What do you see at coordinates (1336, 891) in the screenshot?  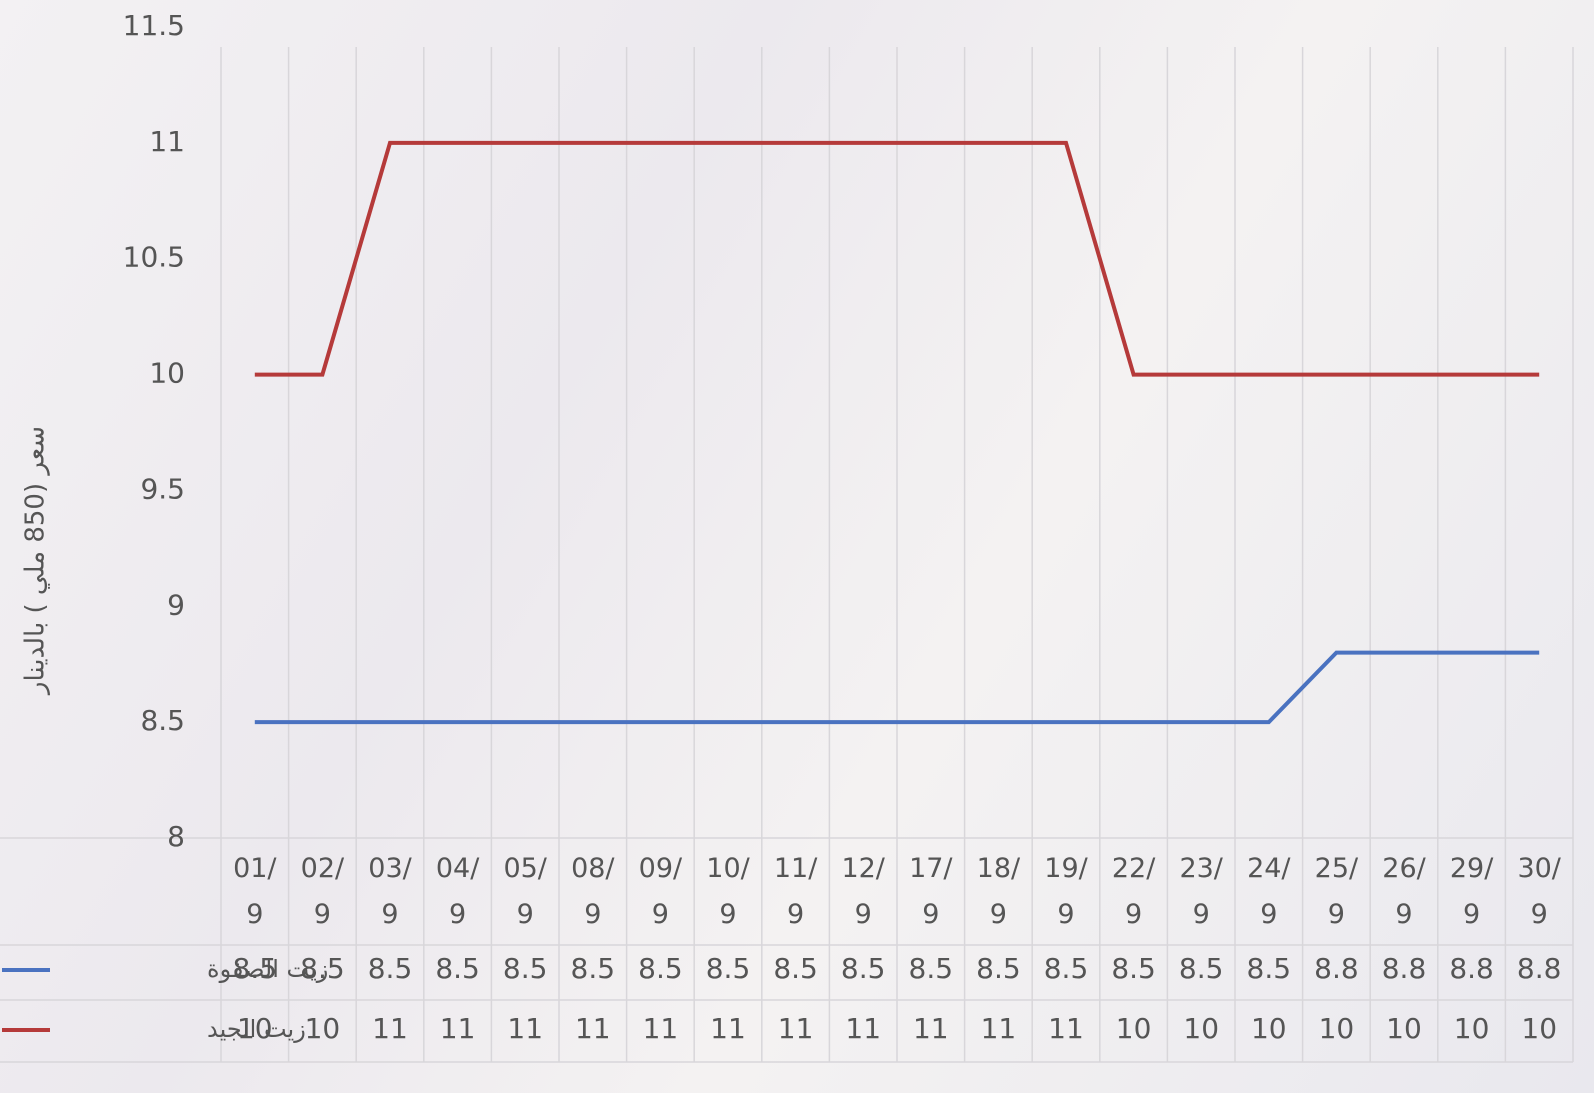 I see `x-tick-label: 25/ 9` at bounding box center [1336, 891].